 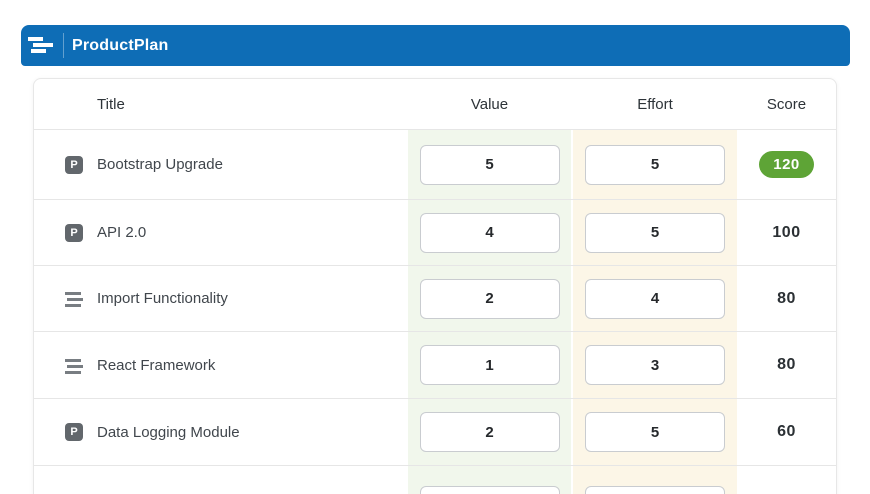 I want to click on column-header-effort: Effort, so click(x=655, y=104).